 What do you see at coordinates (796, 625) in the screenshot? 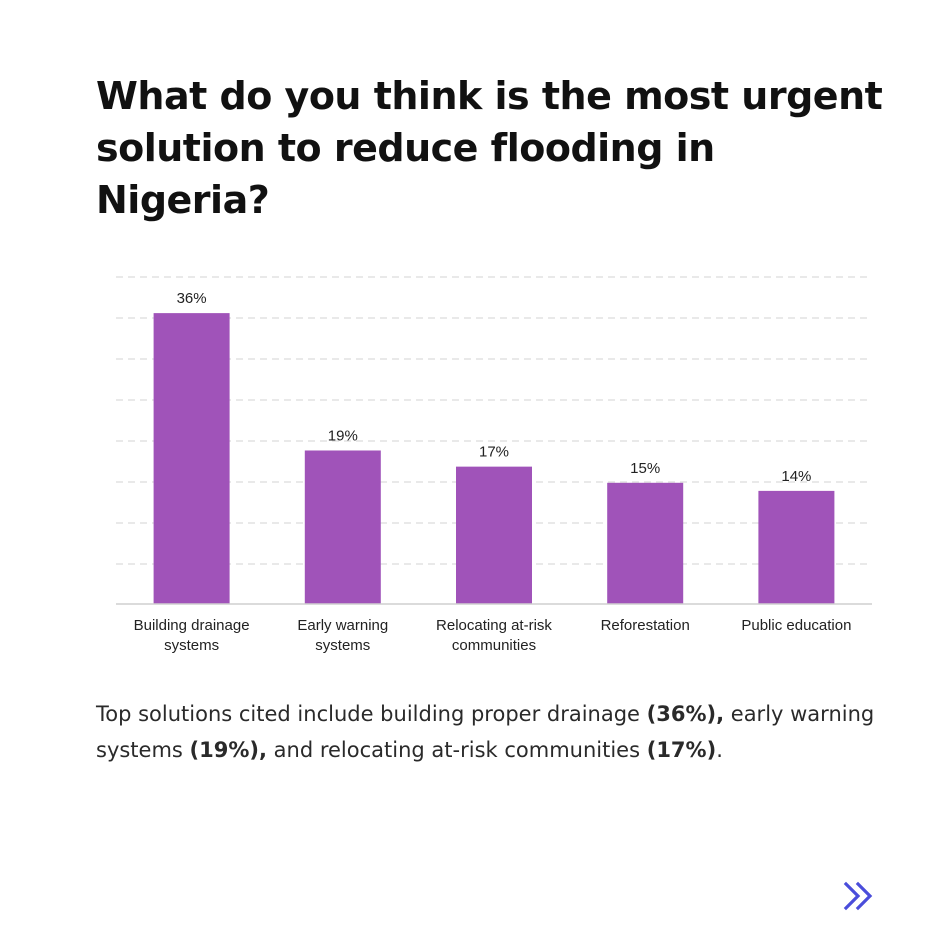
I see `x-tick-label: Public education` at bounding box center [796, 625].